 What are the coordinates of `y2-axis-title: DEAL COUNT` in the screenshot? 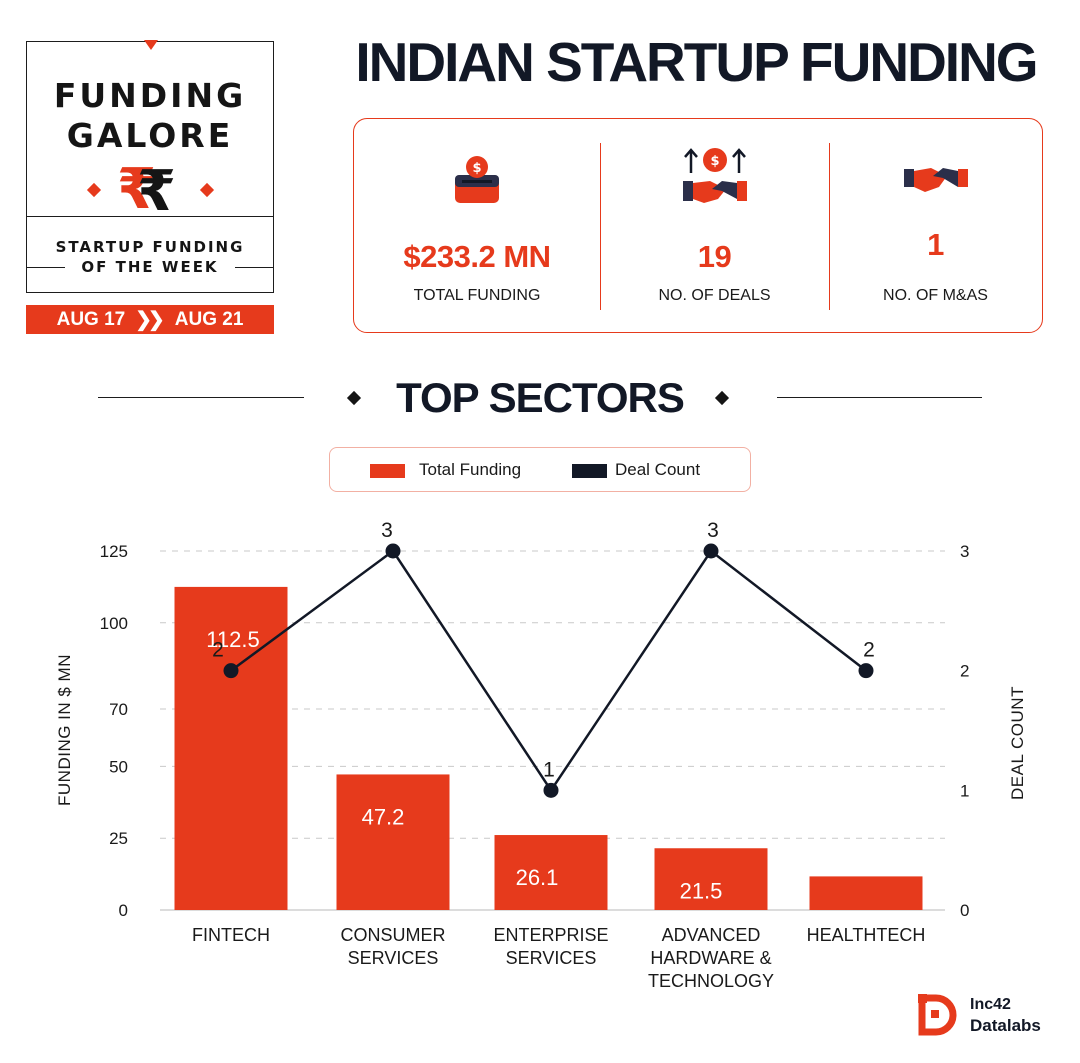 It's located at (1017, 743).